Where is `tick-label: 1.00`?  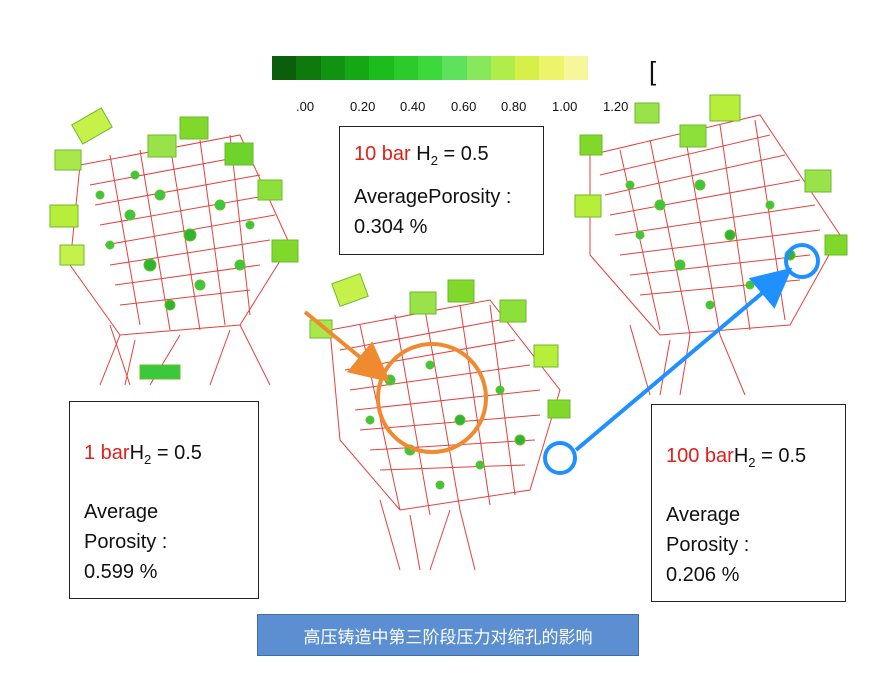 tick-label: 1.00 is located at coordinates (565, 106).